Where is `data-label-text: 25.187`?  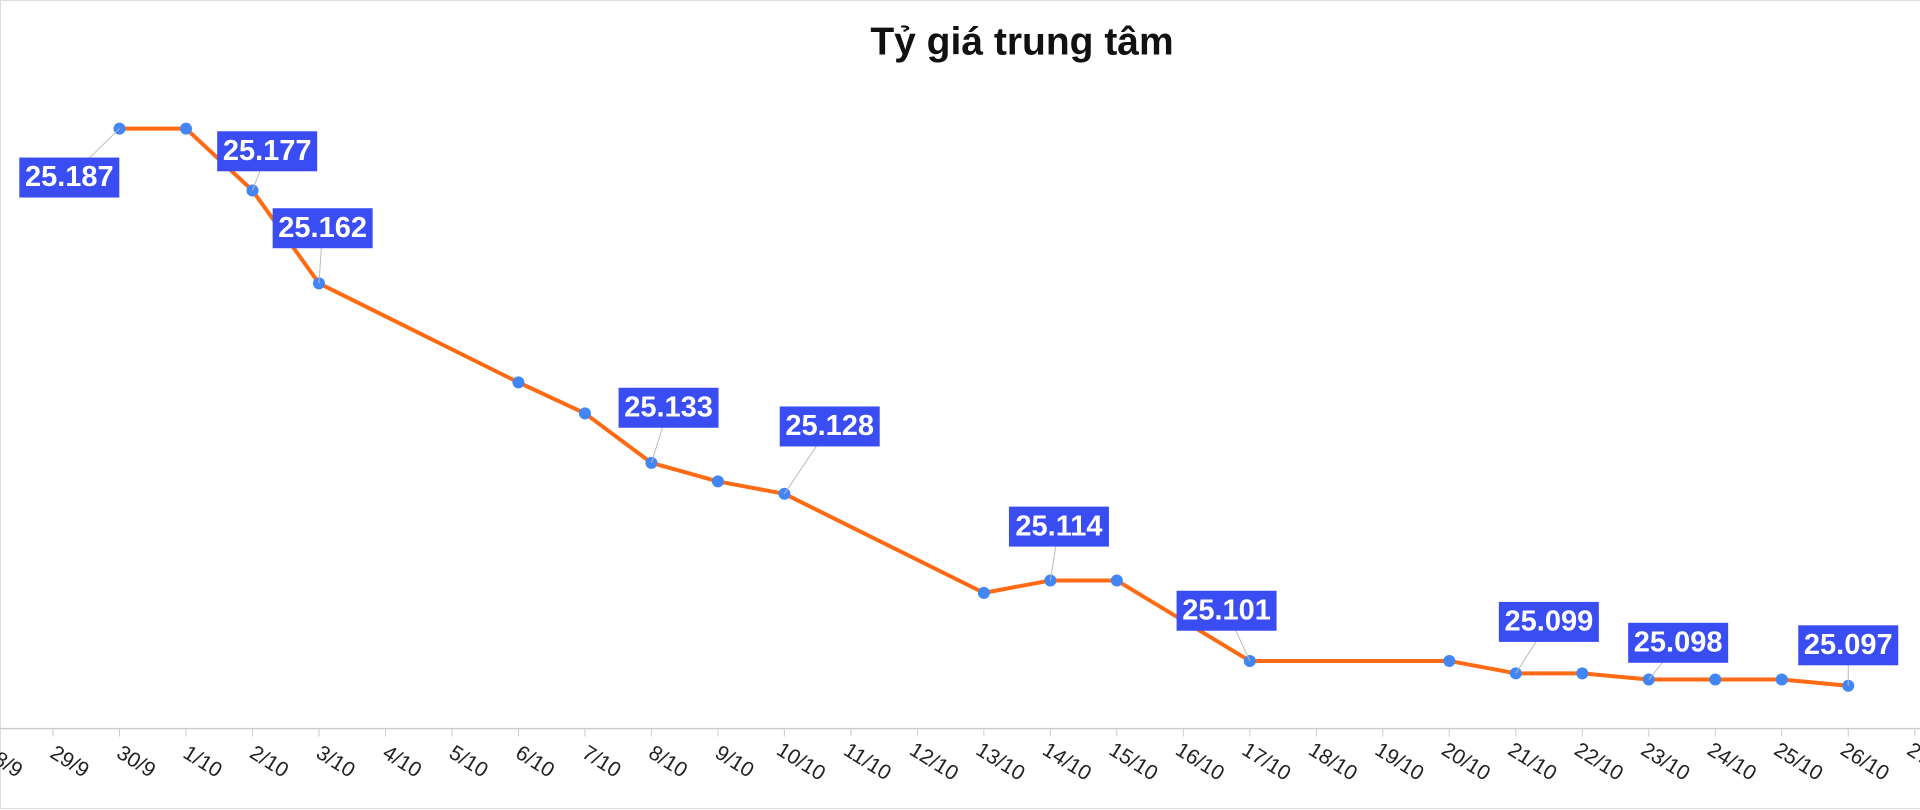
data-label-text: 25.187 is located at coordinates (69, 177).